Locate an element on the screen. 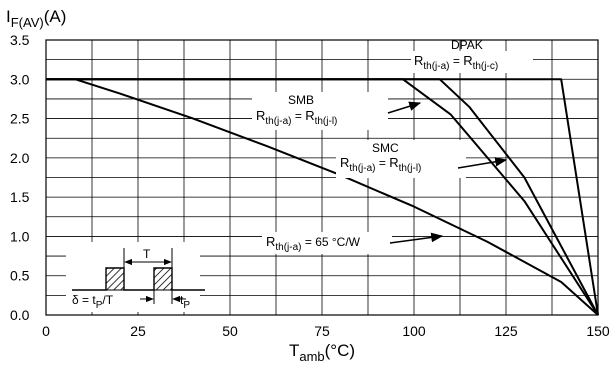 The width and height of the screenshot is (612, 372). smb-label-bg is located at coordinates (320, 111).